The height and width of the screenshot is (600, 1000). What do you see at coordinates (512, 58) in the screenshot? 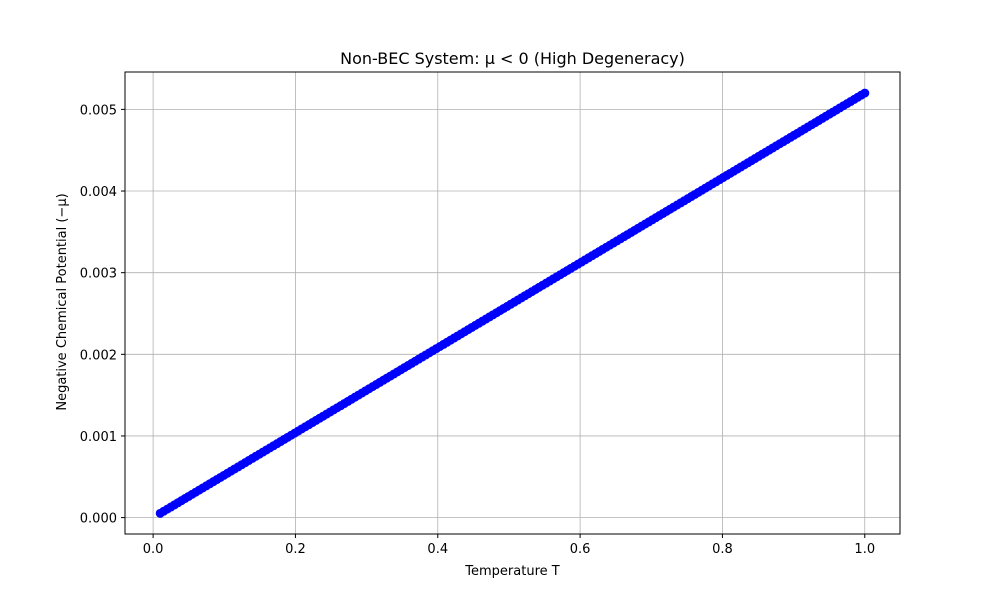
I see `chart-title: Non-BEC System: μ < 0 (High Degeneracy)` at bounding box center [512, 58].